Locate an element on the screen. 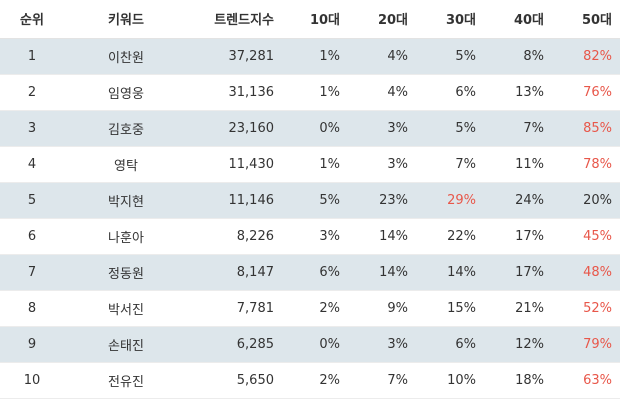 The image size is (620, 400). age-50s-cell: 76% is located at coordinates (586, 92).